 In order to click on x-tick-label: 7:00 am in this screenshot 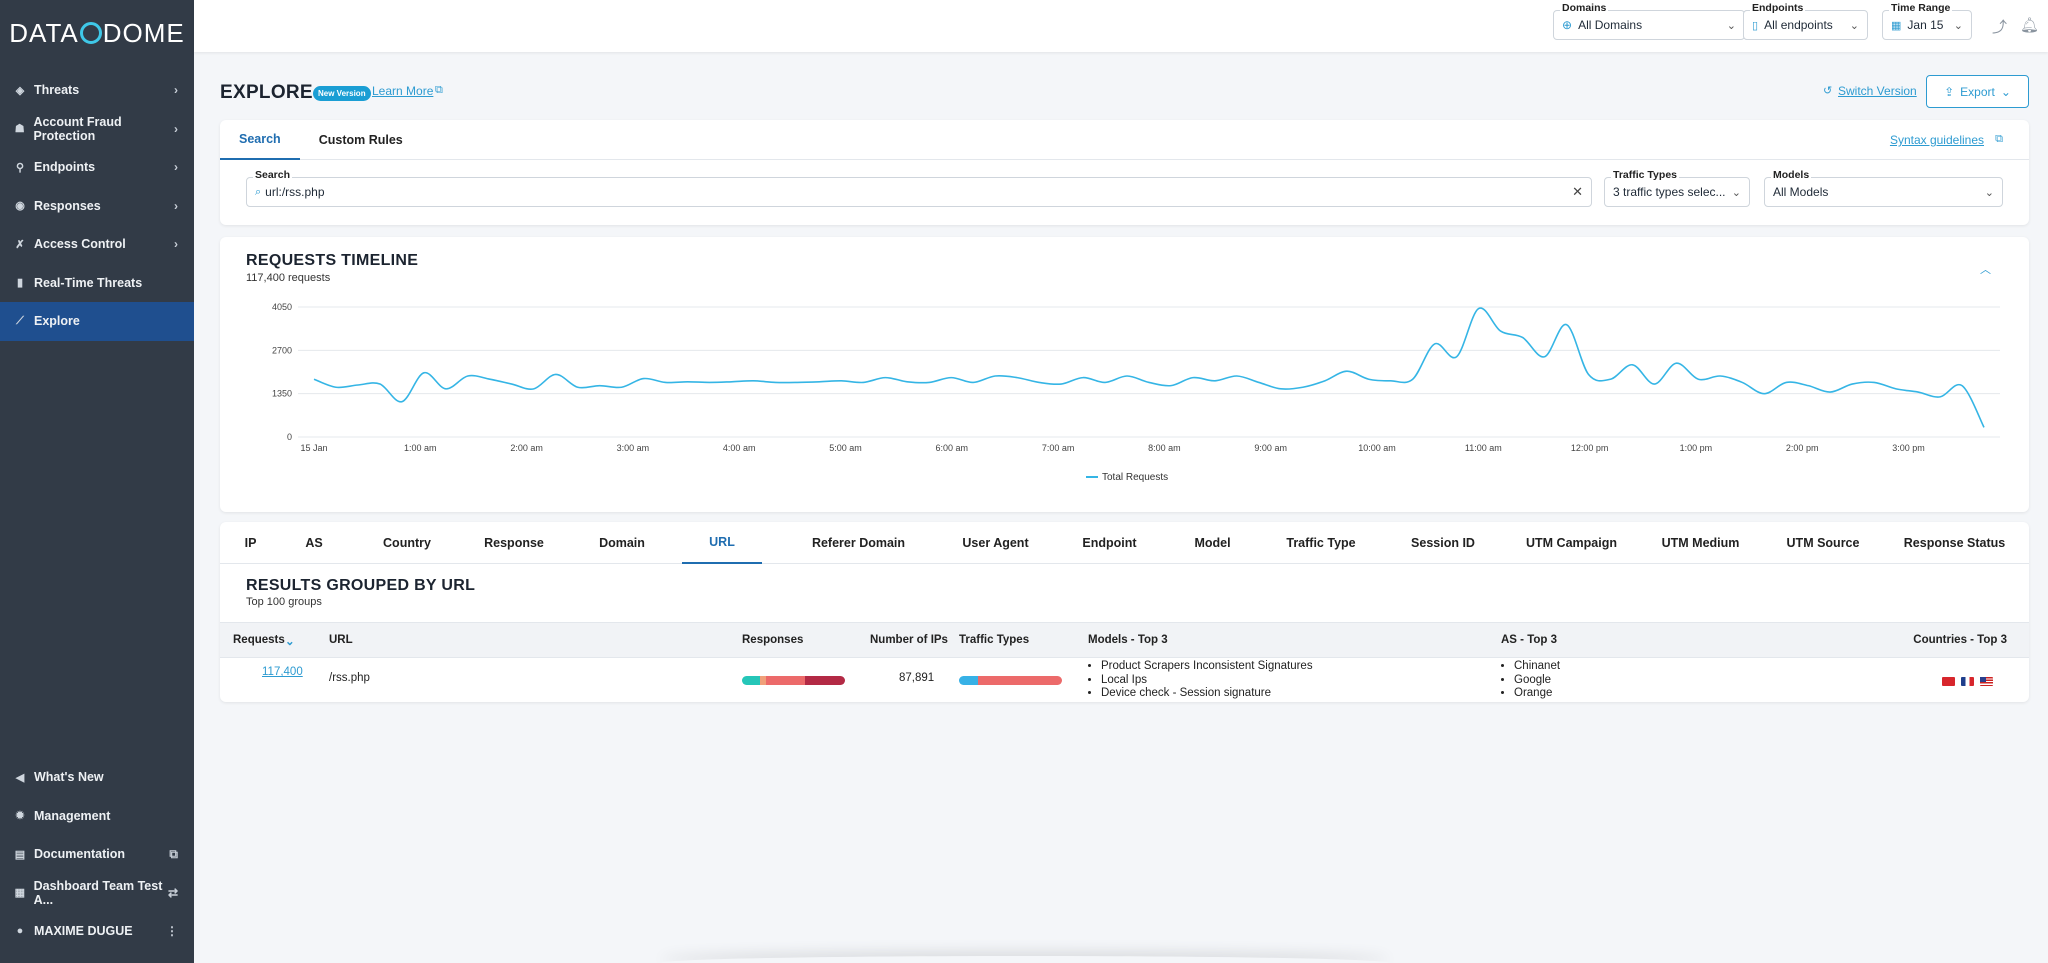, I will do `click(1058, 448)`.